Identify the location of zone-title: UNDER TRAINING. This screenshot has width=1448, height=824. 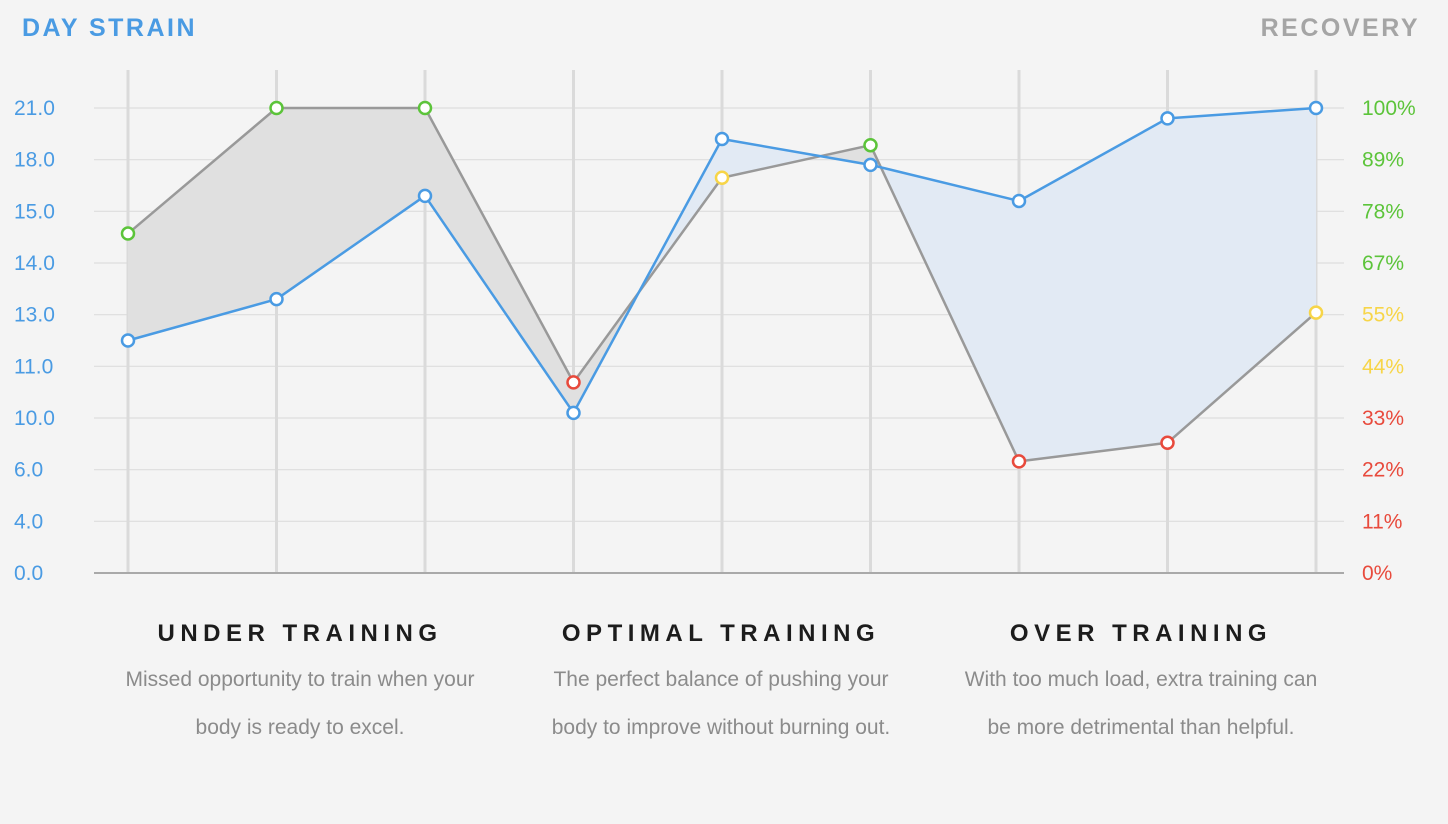
(300, 634).